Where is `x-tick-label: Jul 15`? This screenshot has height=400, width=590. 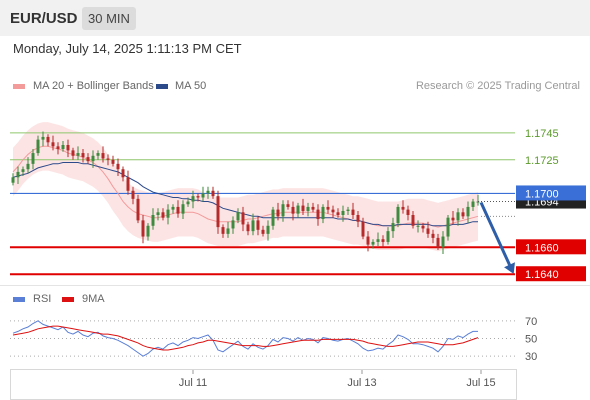 x-tick-label: Jul 15 is located at coordinates (480, 383).